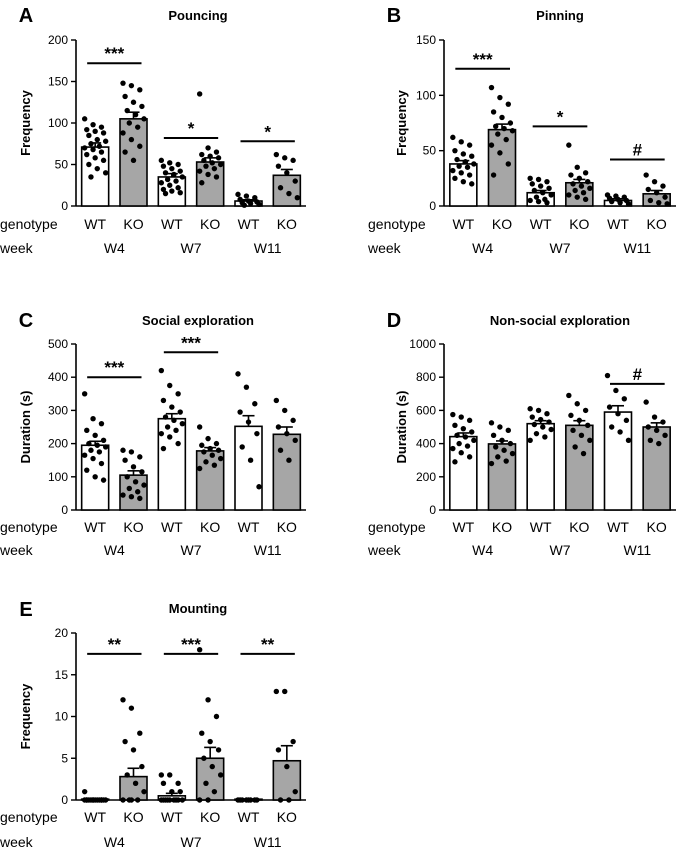  What do you see at coordinates (248, 468) in the screenshot?
I see `panel-c-bar-wt` at bounding box center [248, 468].